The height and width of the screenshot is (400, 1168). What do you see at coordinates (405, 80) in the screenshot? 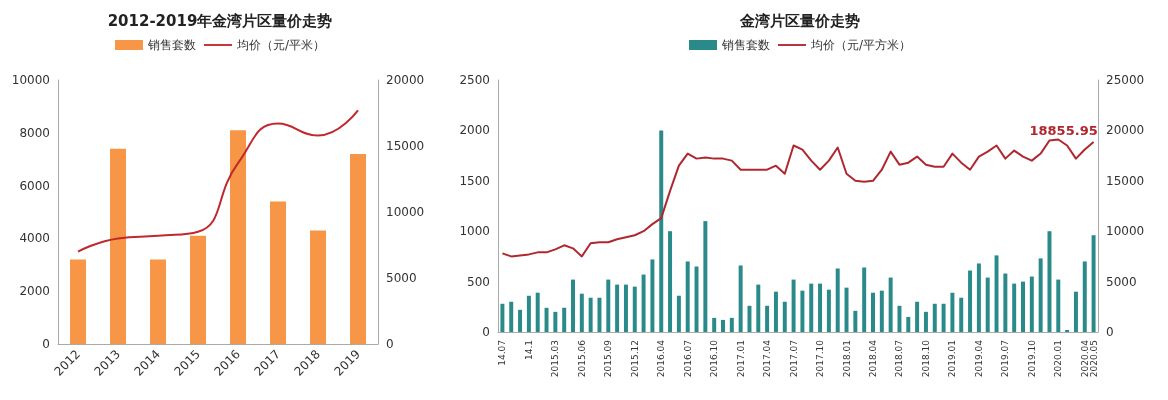
I see `y2-tick-label: 20000` at bounding box center [405, 80].